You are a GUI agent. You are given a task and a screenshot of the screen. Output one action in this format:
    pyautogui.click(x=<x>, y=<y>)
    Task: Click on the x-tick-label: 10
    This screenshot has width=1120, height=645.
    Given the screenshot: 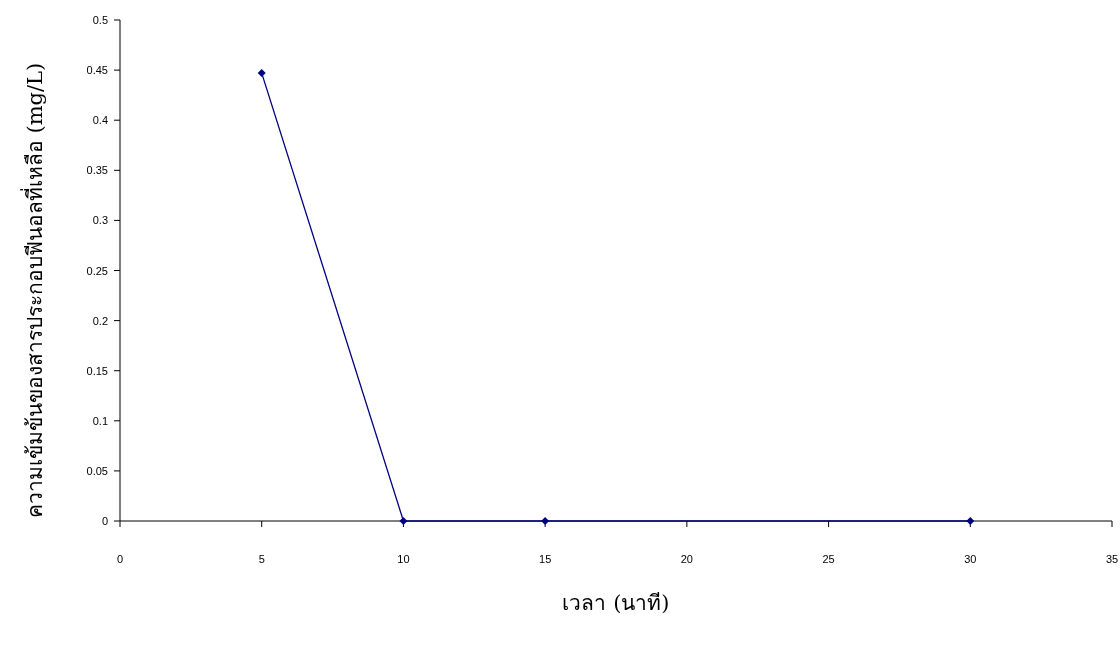 What is the action you would take?
    pyautogui.click(x=403, y=559)
    